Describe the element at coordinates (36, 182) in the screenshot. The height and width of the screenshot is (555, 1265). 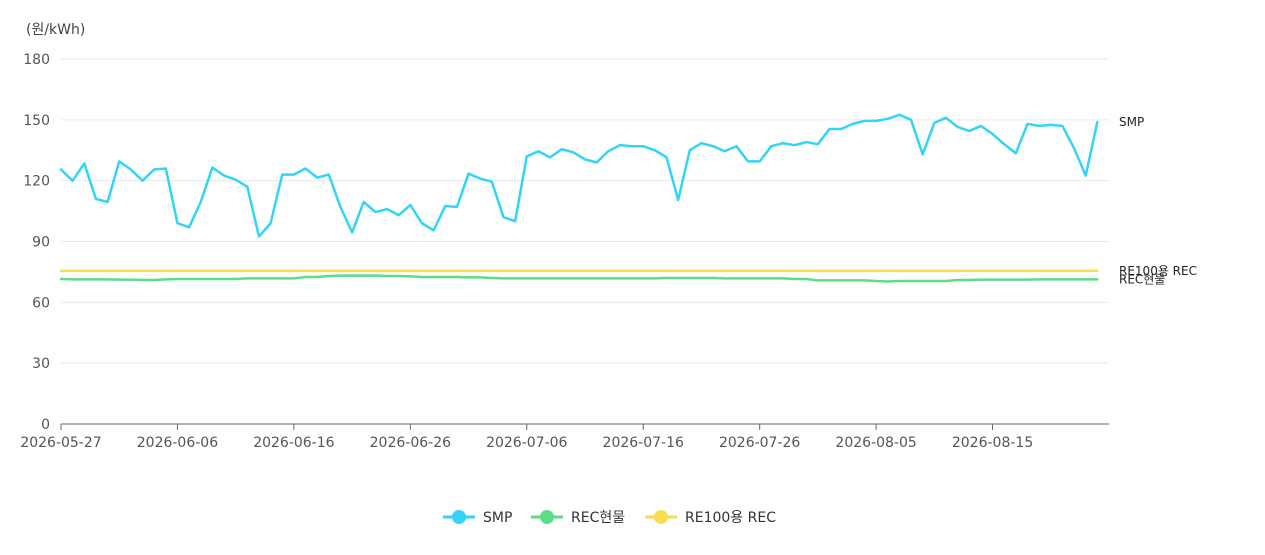
I see `y-tick-label: 120` at that location.